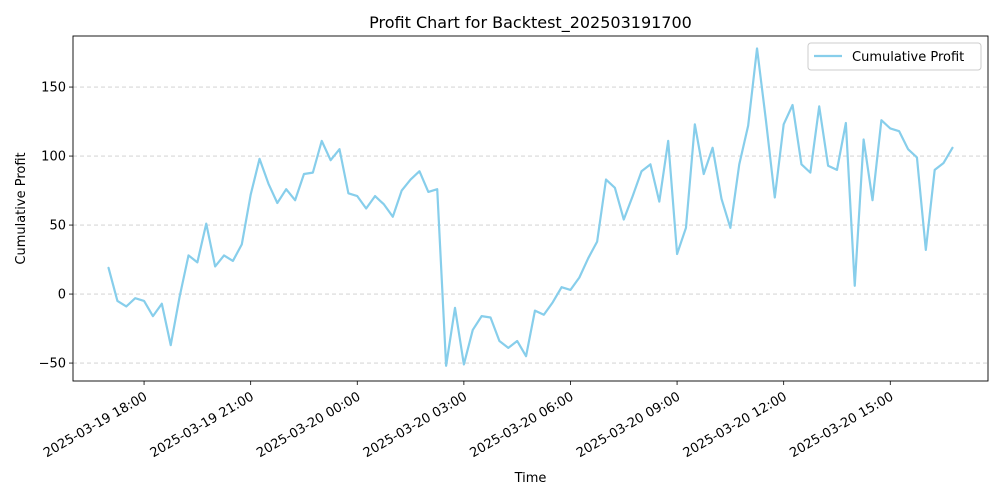  What do you see at coordinates (415, 425) in the screenshot?
I see `x-tick-label: 2025-03-20 03:00` at bounding box center [415, 425].